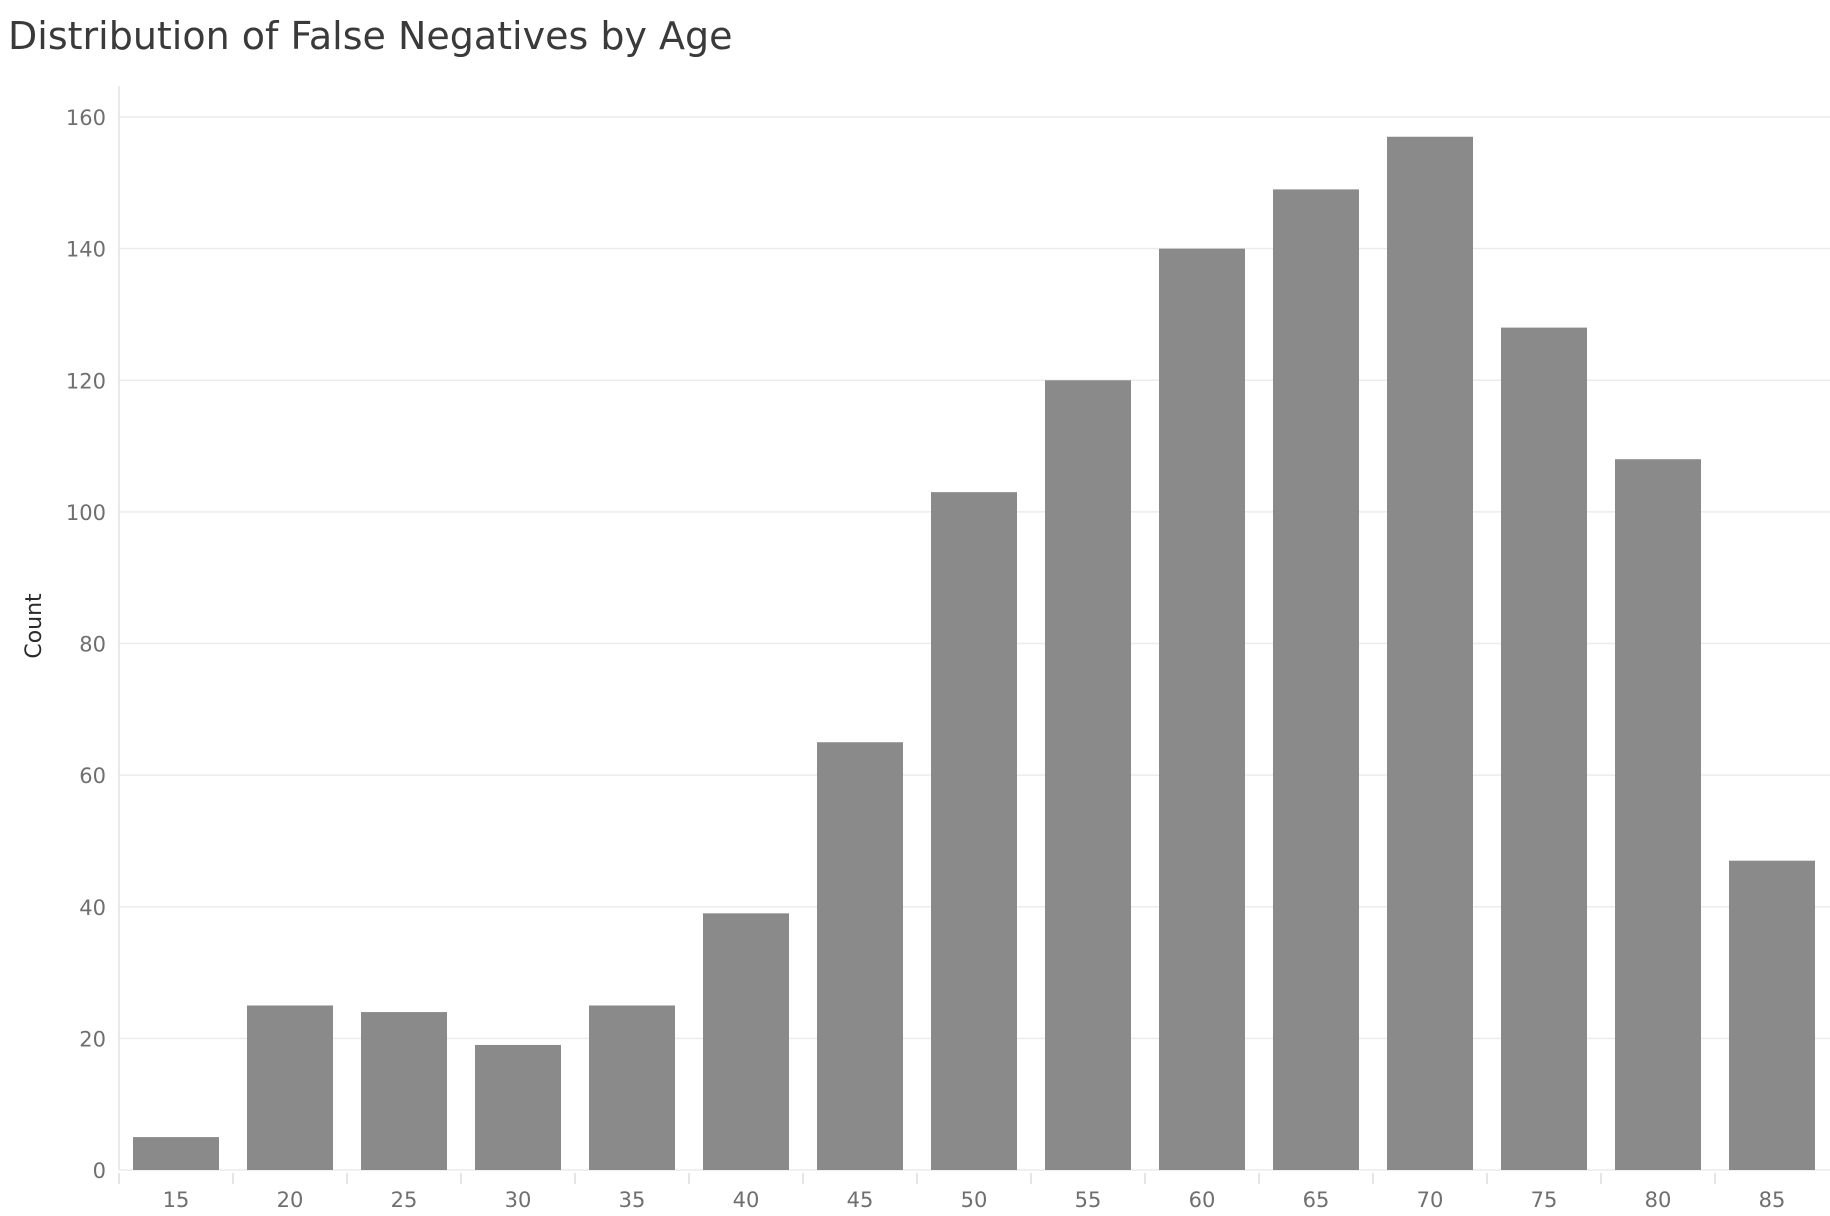 Image resolution: width=1830 pixels, height=1216 pixels. What do you see at coordinates (86, 381) in the screenshot?
I see `y-tick-label: 120` at bounding box center [86, 381].